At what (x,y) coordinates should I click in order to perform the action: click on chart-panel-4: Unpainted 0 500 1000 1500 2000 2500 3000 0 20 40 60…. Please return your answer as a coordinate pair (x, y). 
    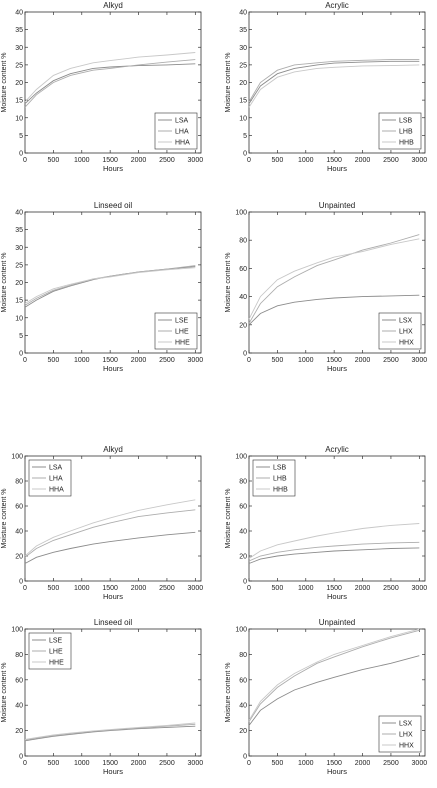
    Looking at the image, I should click on (326, 287).